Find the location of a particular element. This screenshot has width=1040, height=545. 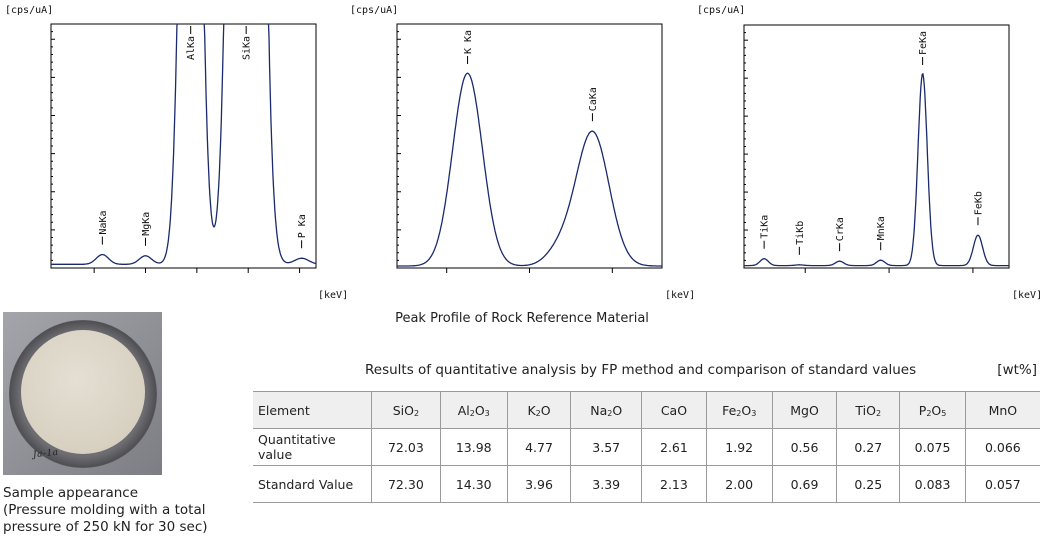

subscript: 3 is located at coordinates (754, 413).